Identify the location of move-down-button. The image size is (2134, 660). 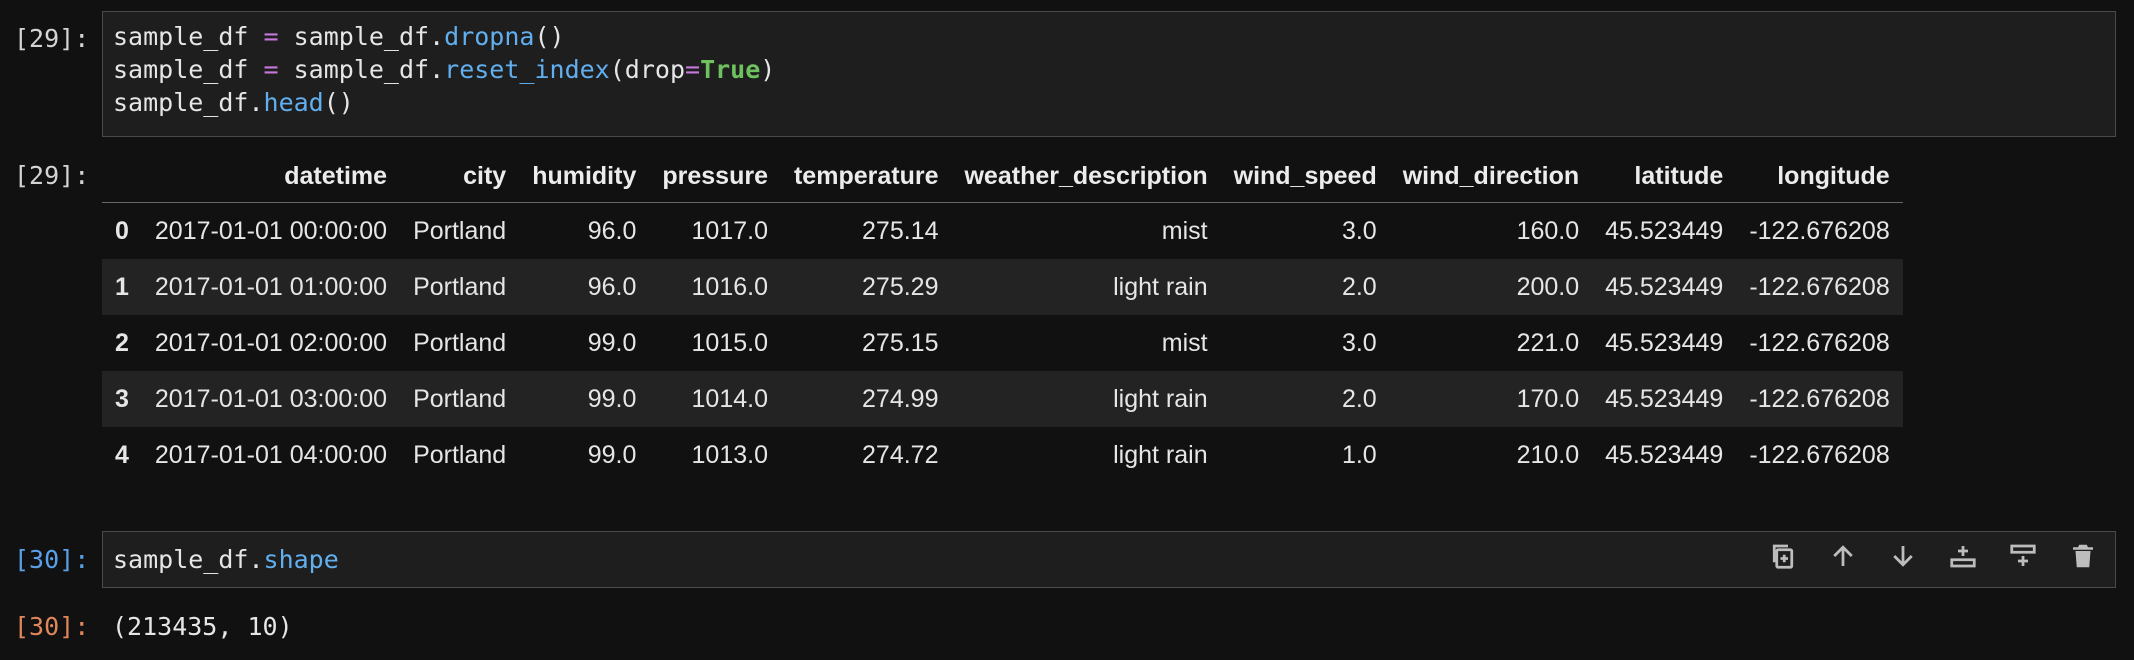
(1903, 556).